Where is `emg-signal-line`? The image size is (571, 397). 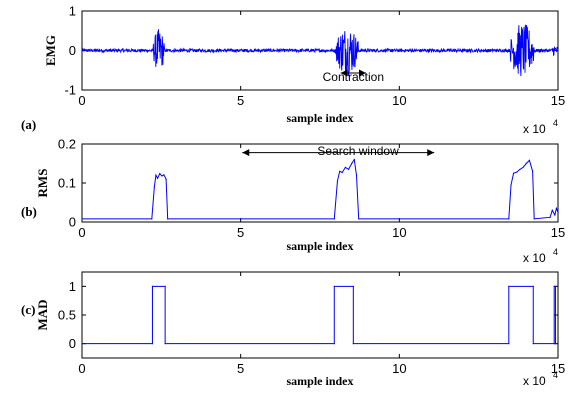
emg-signal-line is located at coordinates (320, 50).